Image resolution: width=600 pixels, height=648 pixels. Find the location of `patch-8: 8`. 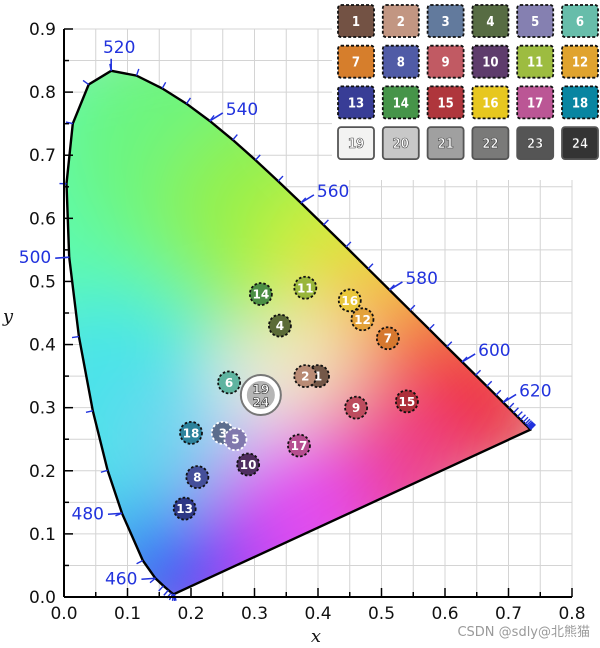

patch-8: 8 is located at coordinates (400, 61).